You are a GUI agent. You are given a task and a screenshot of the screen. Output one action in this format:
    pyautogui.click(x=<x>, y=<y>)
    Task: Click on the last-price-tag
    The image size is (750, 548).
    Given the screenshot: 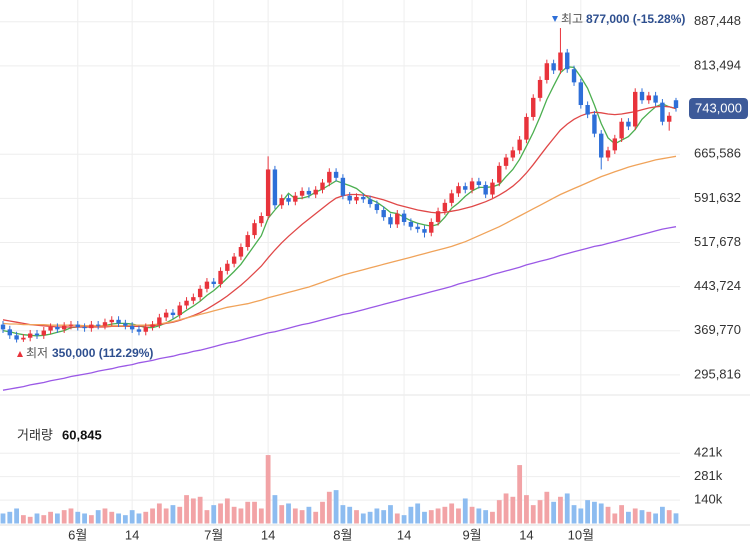 What is the action you would take?
    pyautogui.click(x=718, y=108)
    